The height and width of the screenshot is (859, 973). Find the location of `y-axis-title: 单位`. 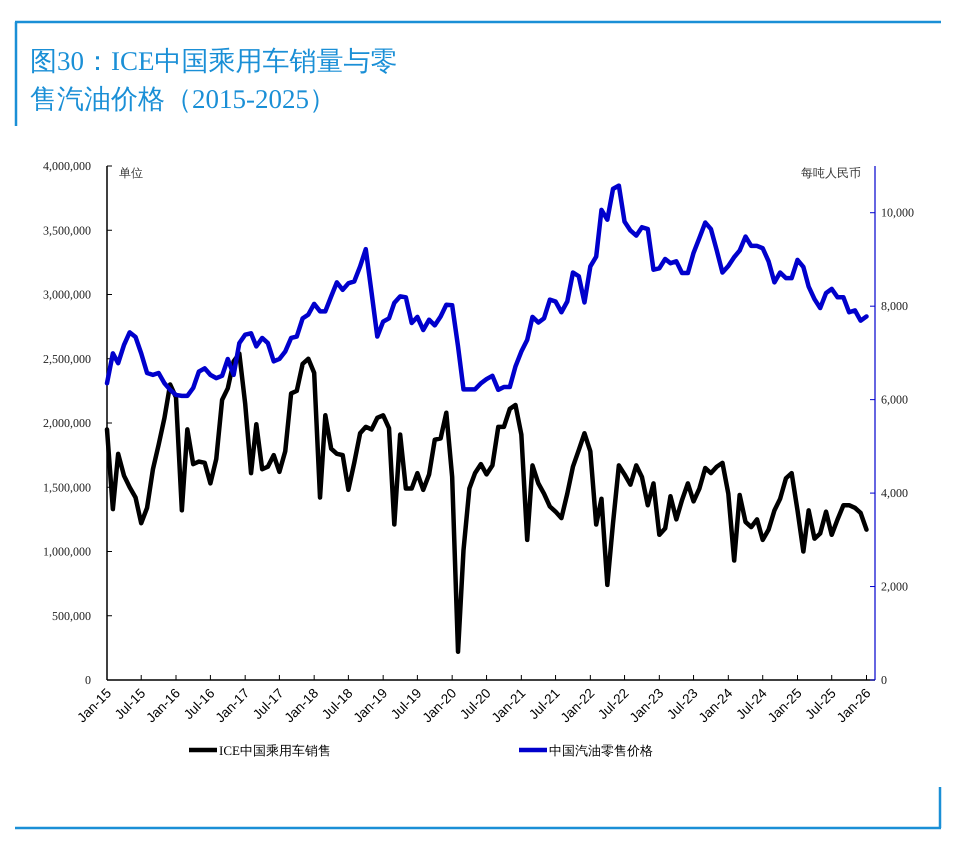

y-axis-title: 单位 is located at coordinates (131, 173).